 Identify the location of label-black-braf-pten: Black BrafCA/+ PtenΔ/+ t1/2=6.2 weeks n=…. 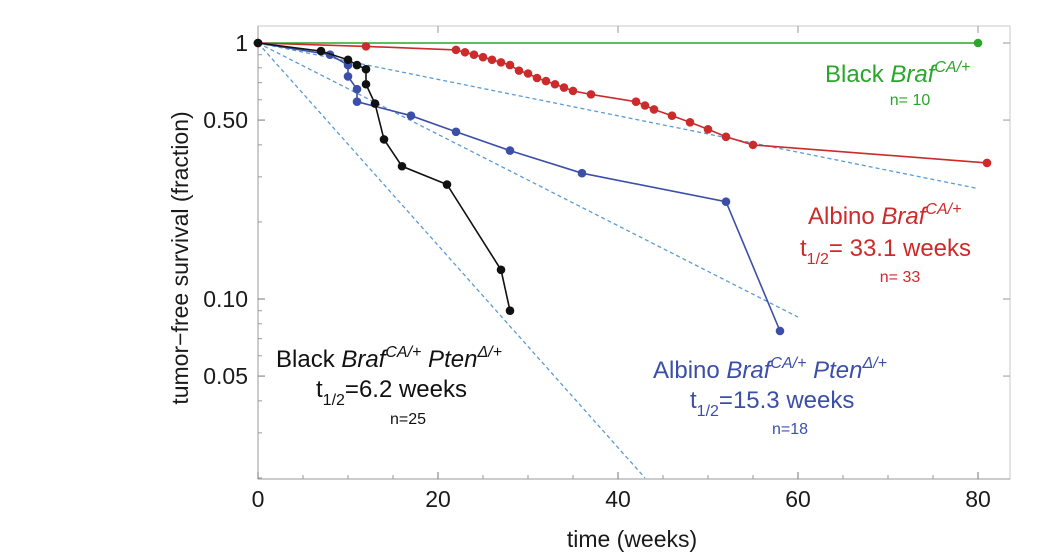
(389, 386).